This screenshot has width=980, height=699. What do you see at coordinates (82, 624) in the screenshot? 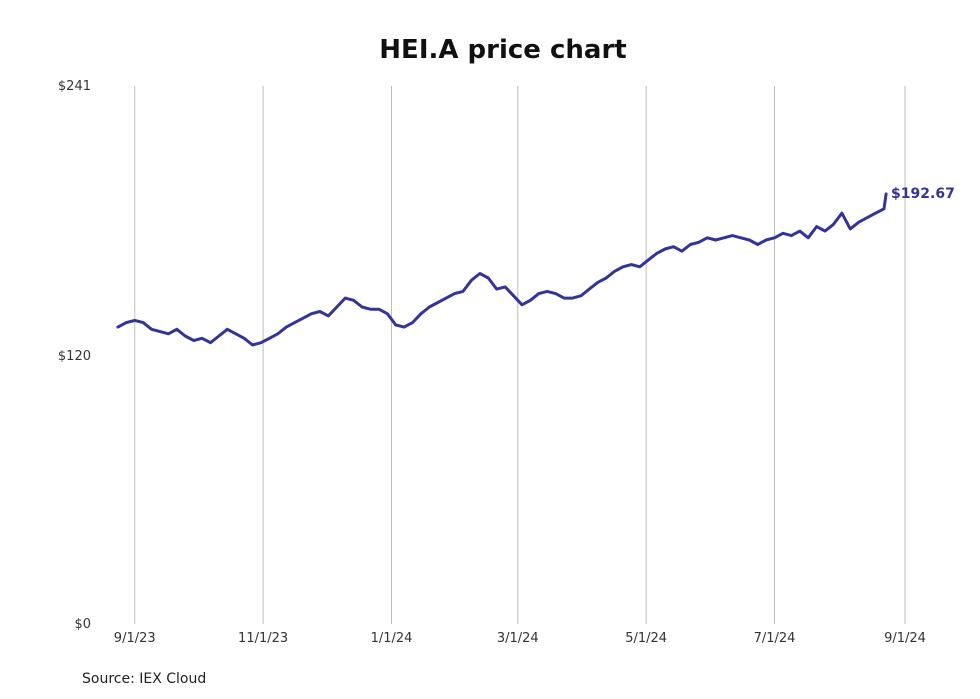
I see `y-tick-label: $0` at bounding box center [82, 624].